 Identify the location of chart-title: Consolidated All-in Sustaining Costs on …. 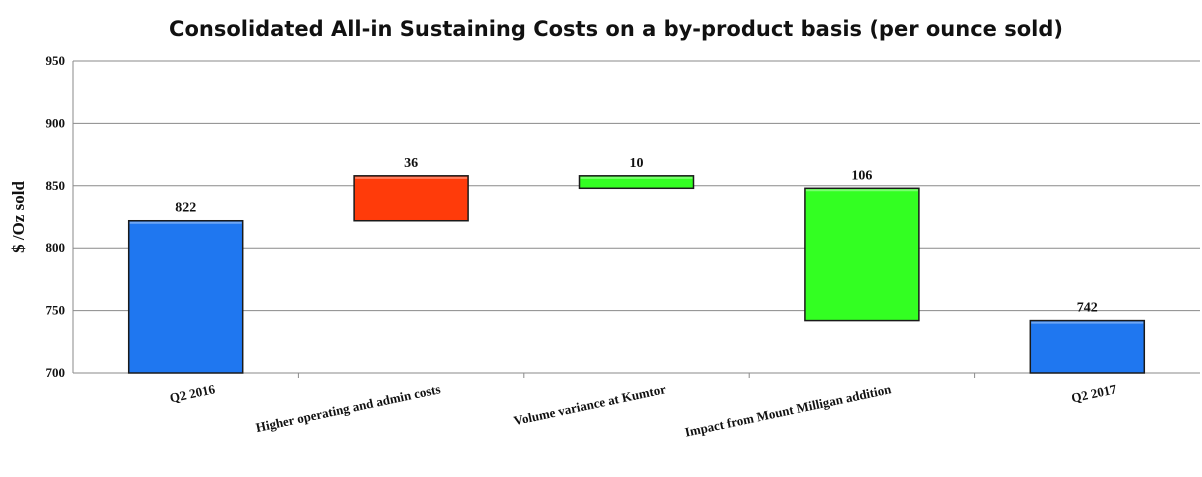
(616, 29).